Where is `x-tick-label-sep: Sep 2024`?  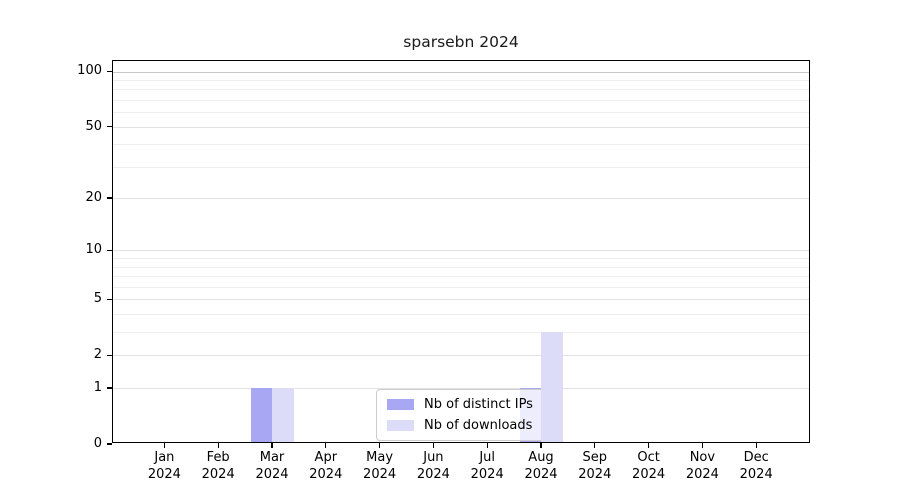 x-tick-label-sep: Sep 2024 is located at coordinates (595, 466).